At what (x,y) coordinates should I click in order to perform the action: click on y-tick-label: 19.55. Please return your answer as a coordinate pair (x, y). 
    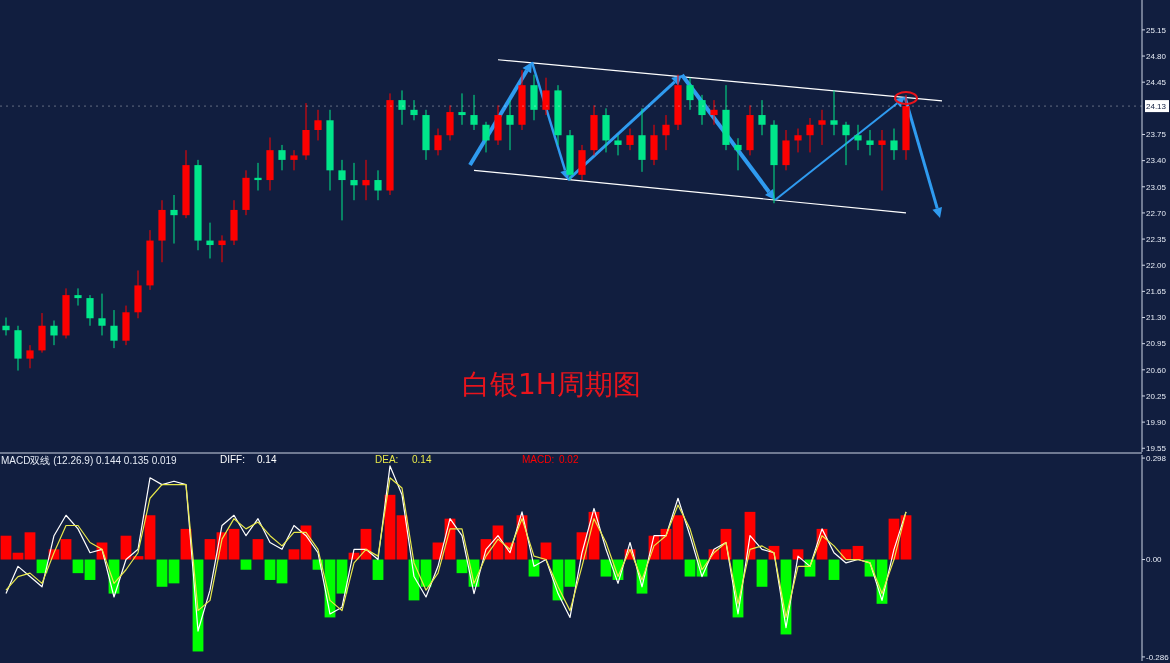
    Looking at the image, I should click on (1156, 449).